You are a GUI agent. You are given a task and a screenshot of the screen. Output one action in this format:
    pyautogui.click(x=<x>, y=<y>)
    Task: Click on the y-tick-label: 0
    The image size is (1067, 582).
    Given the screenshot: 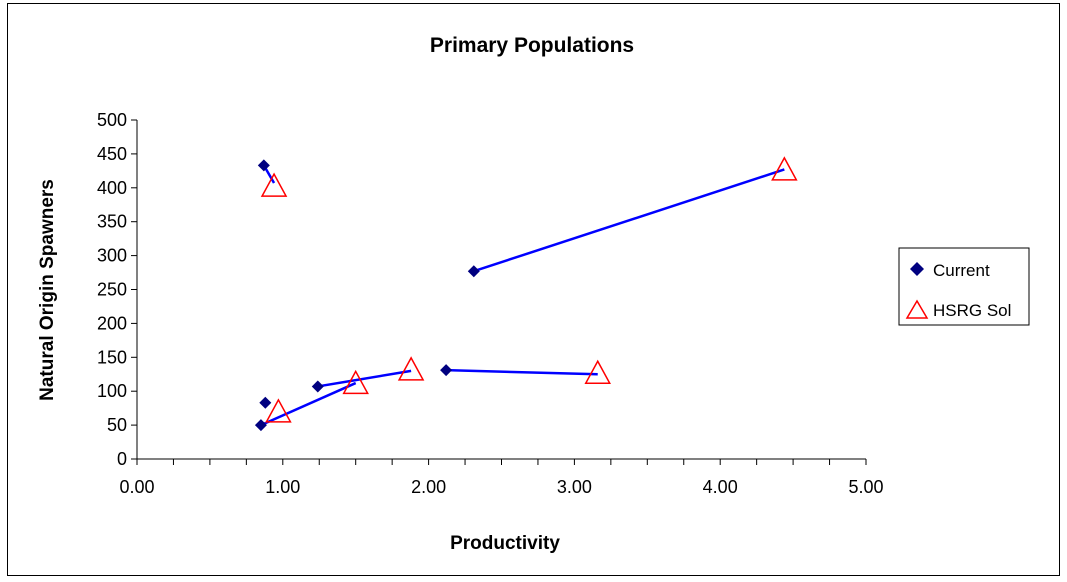 What is the action you would take?
    pyautogui.click(x=122, y=459)
    